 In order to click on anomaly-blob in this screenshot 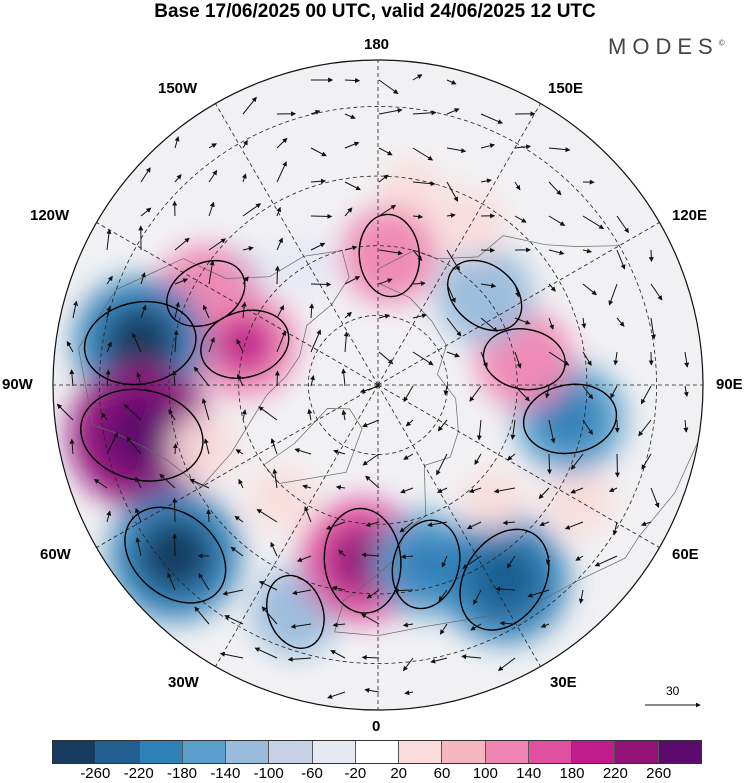, I will do `click(203, 448)`.